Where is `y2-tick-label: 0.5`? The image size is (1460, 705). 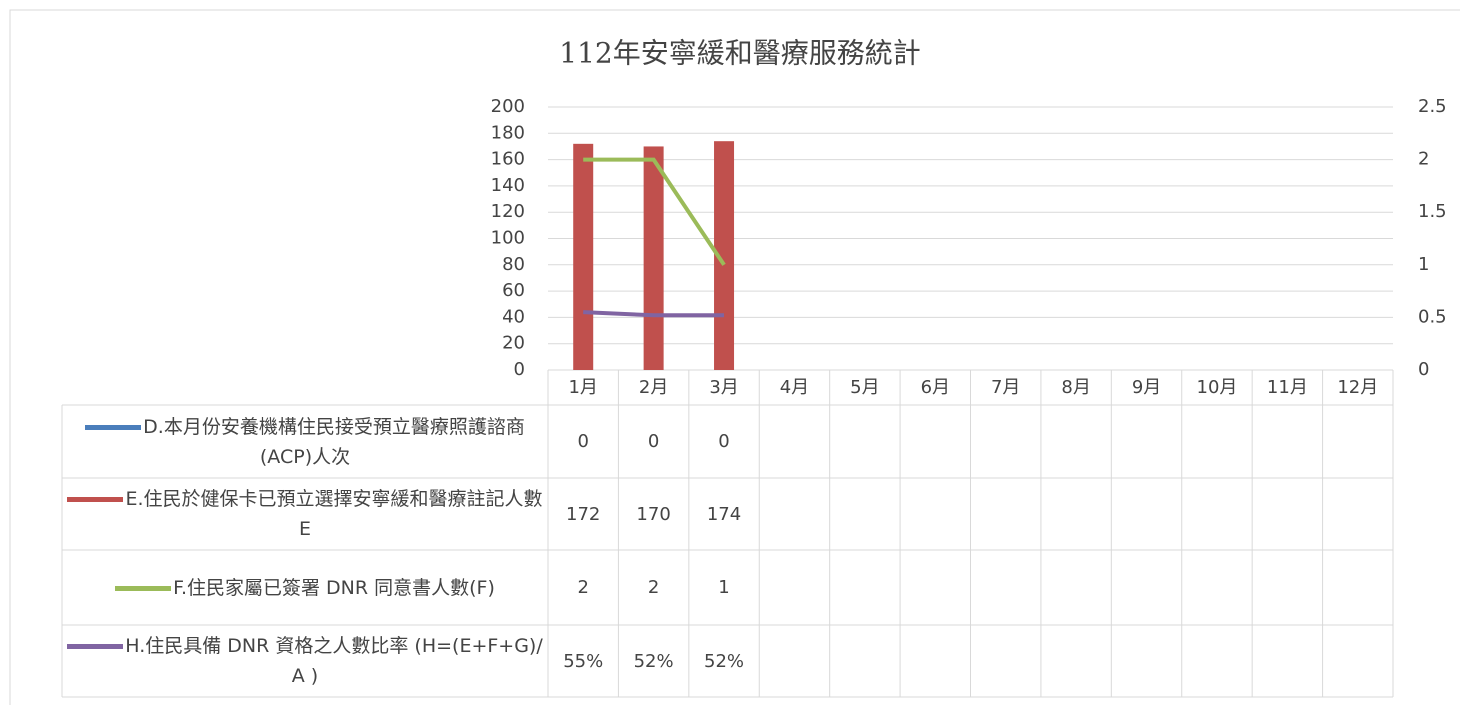 y2-tick-label: 0.5 is located at coordinates (1432, 316).